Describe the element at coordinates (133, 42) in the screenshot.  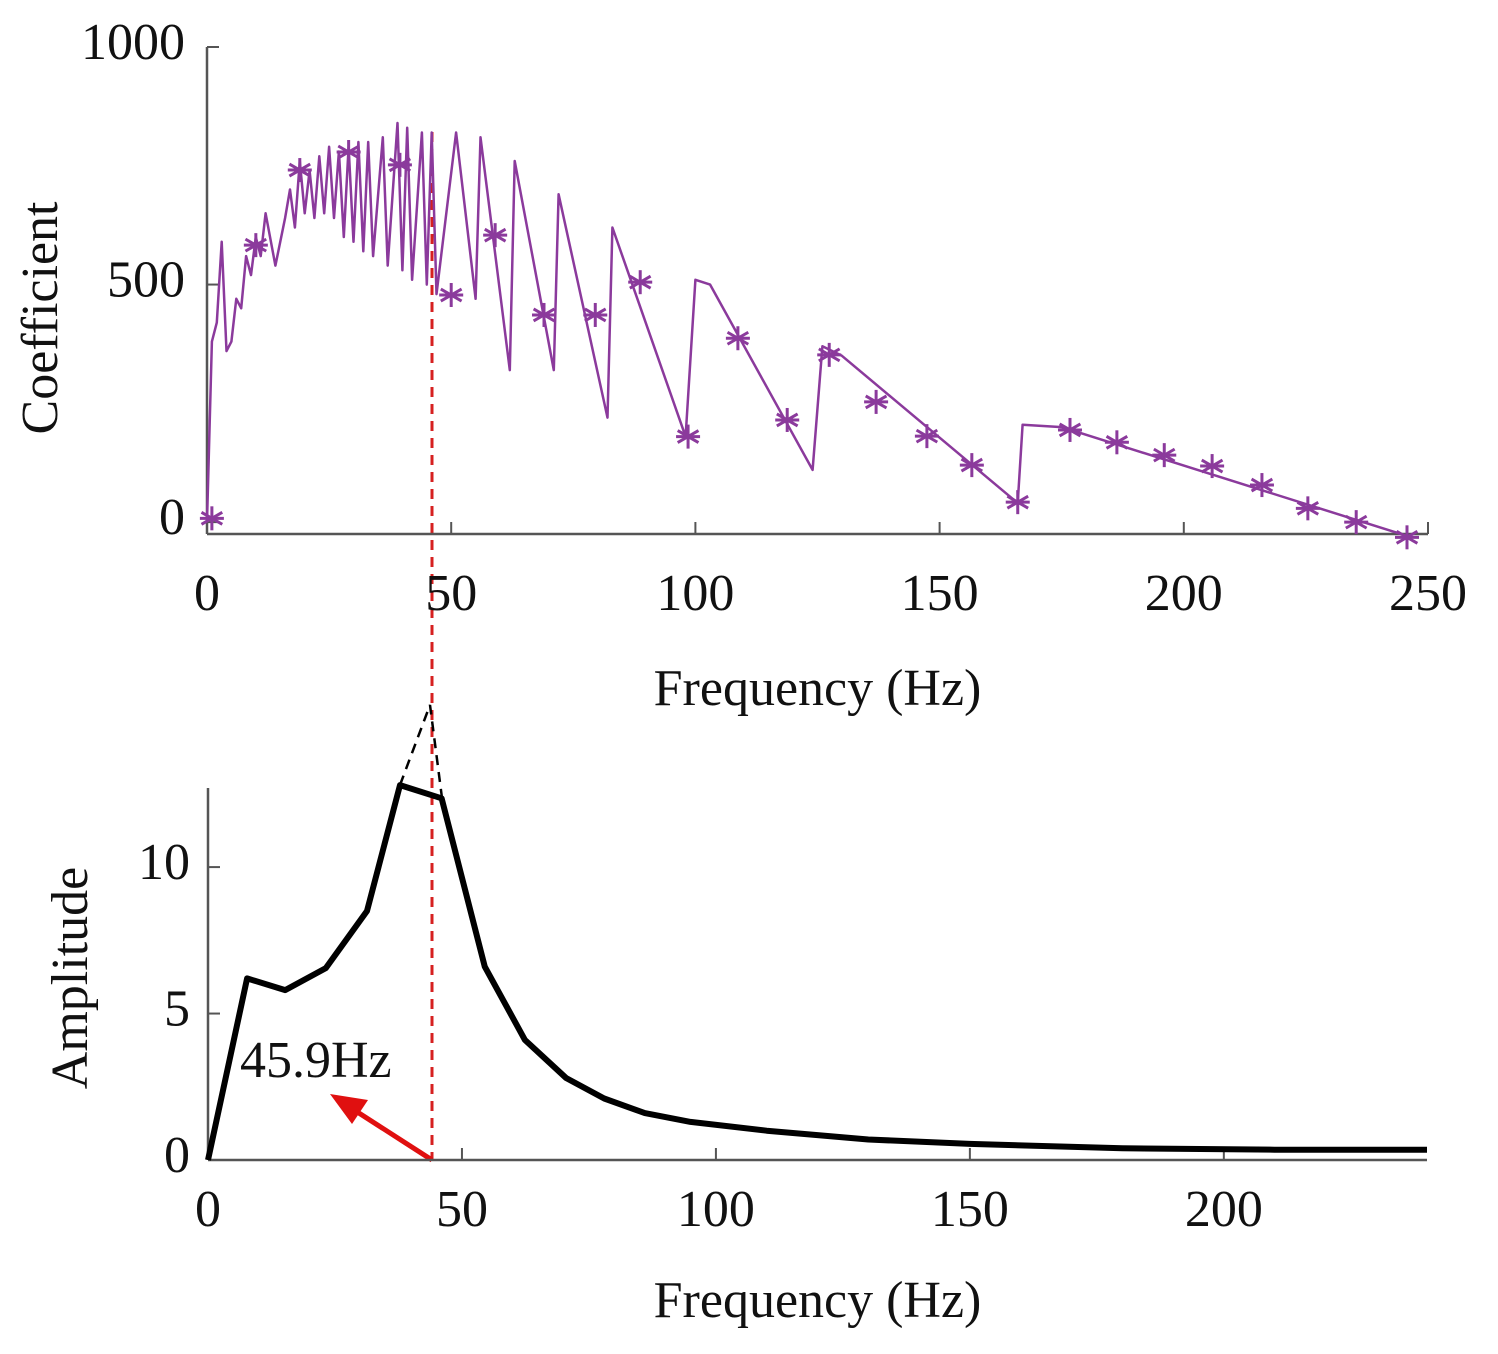
I see `y-tick-label: 1000` at that location.